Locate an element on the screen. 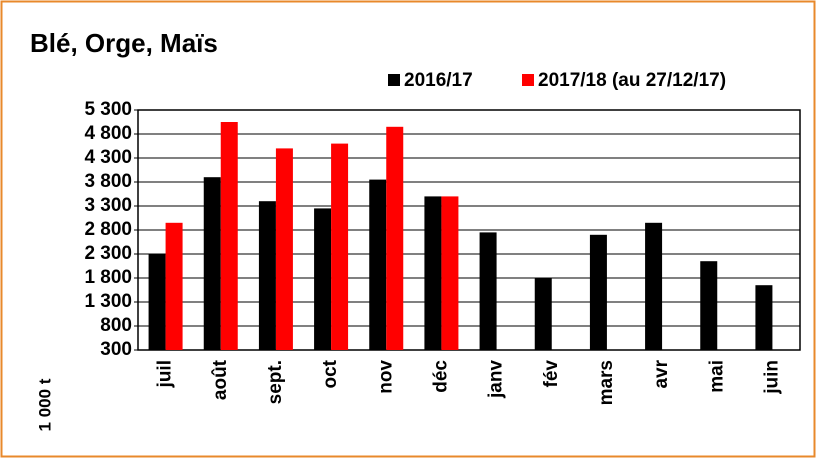 Image resolution: width=816 pixels, height=463 pixels. x-tick-label: déc is located at coordinates (440, 376).